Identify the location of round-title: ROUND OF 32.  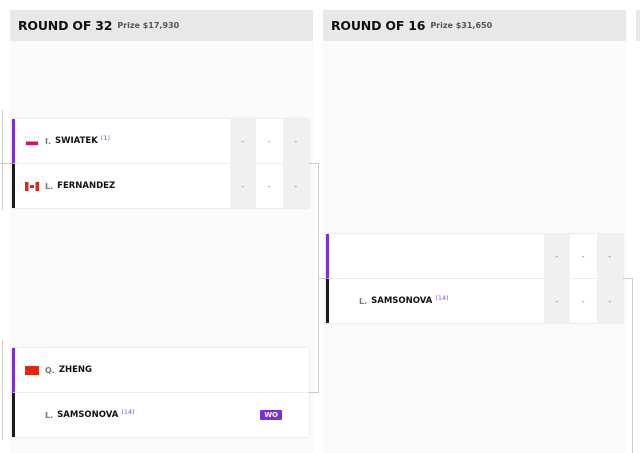
(65, 25).